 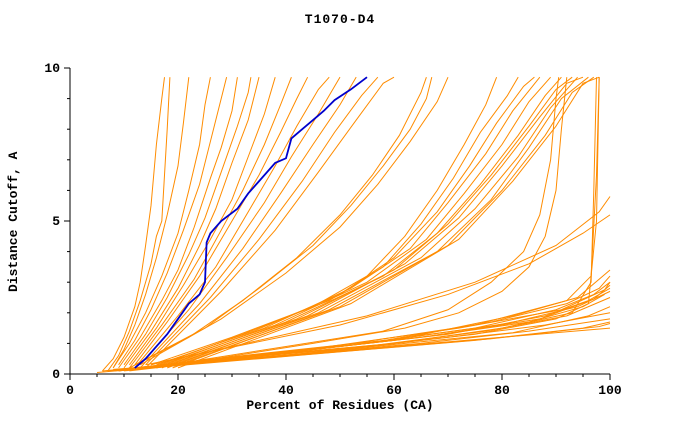 I want to click on chart-title: T1070-D4, so click(x=340, y=19).